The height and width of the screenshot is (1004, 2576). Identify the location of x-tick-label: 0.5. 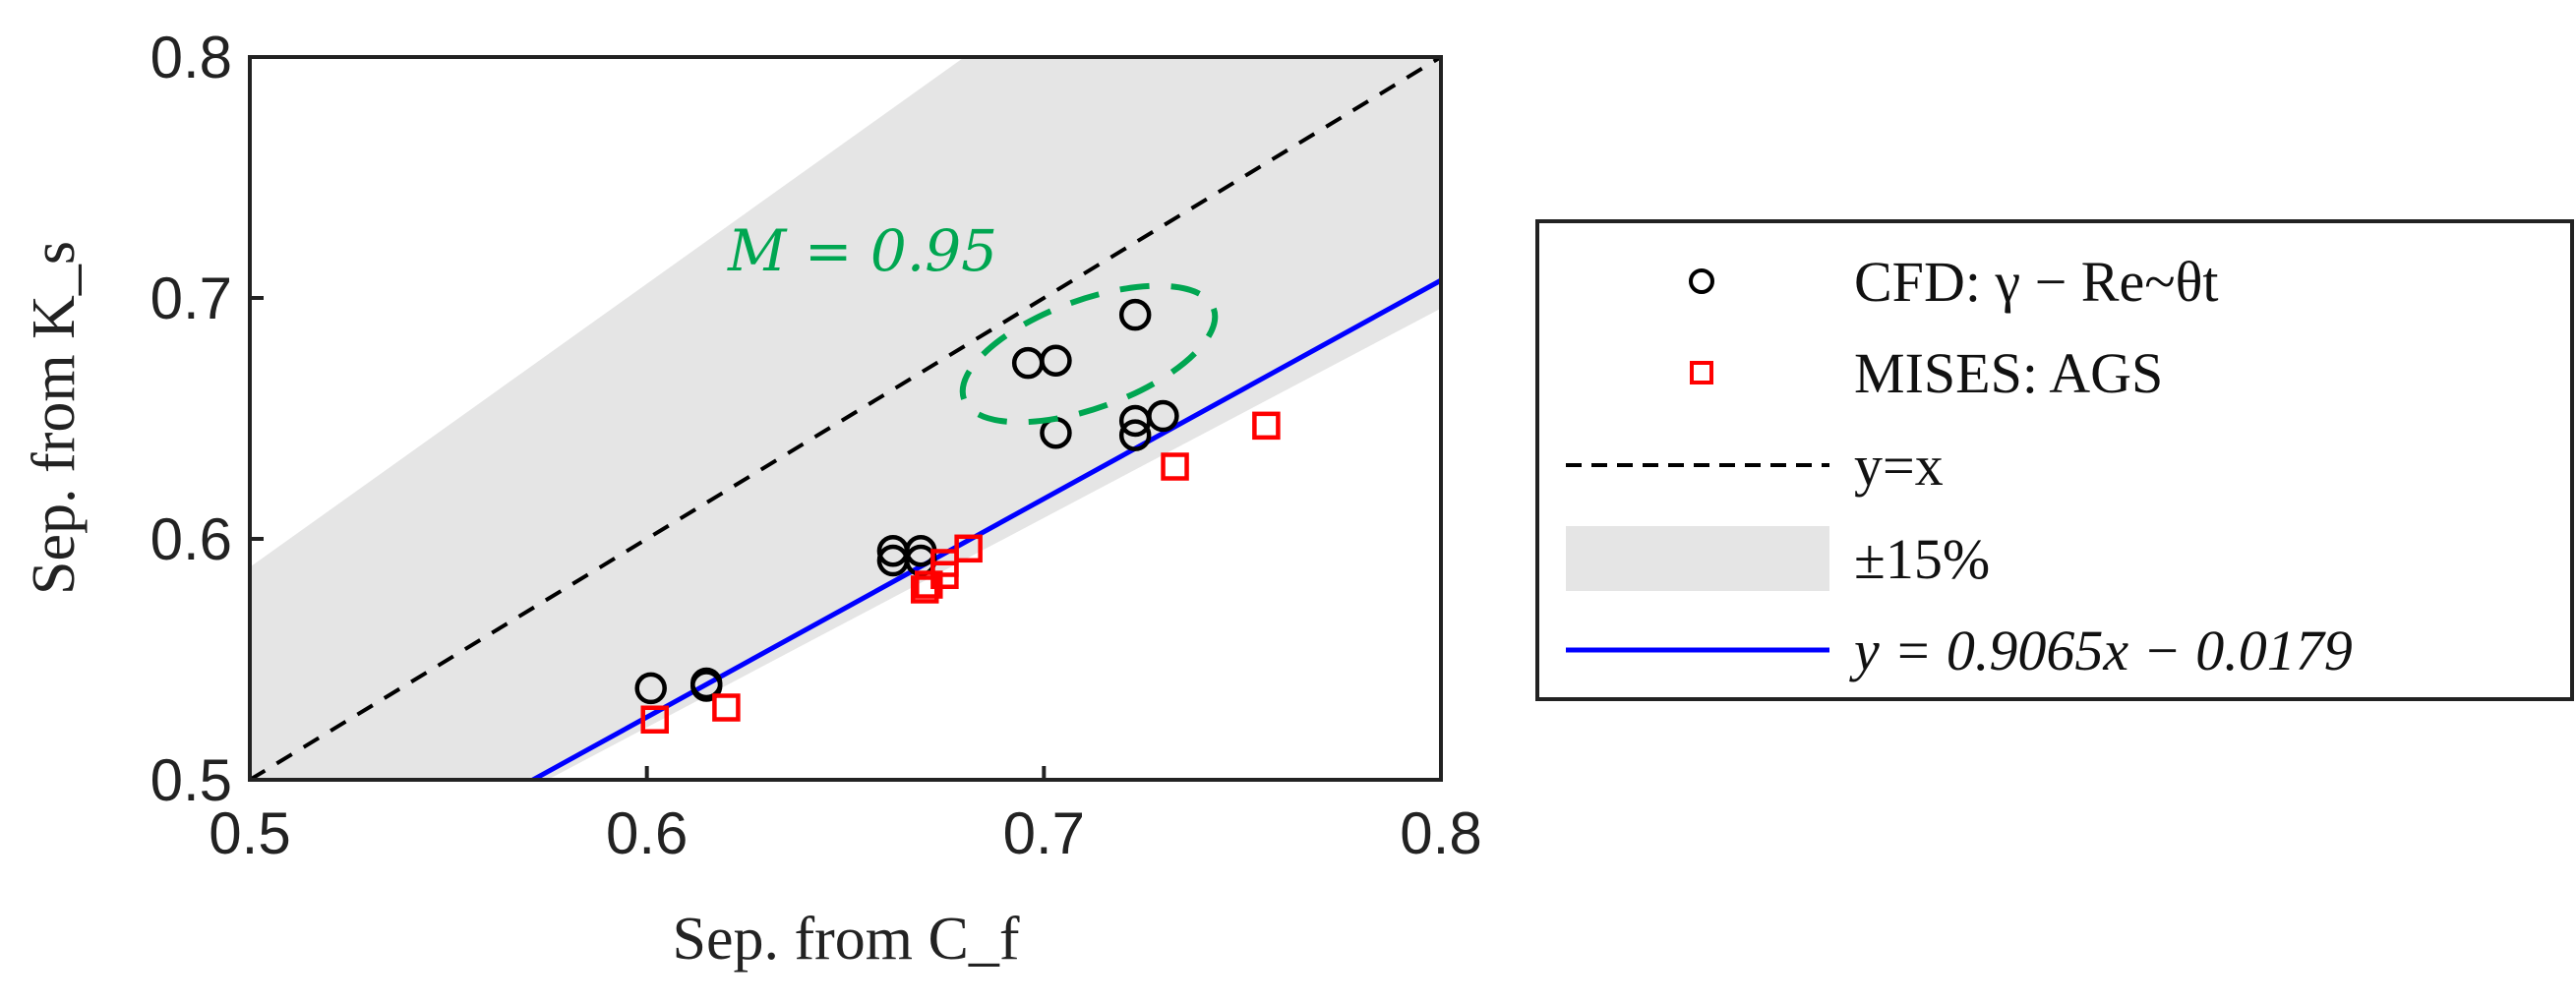
(250, 833).